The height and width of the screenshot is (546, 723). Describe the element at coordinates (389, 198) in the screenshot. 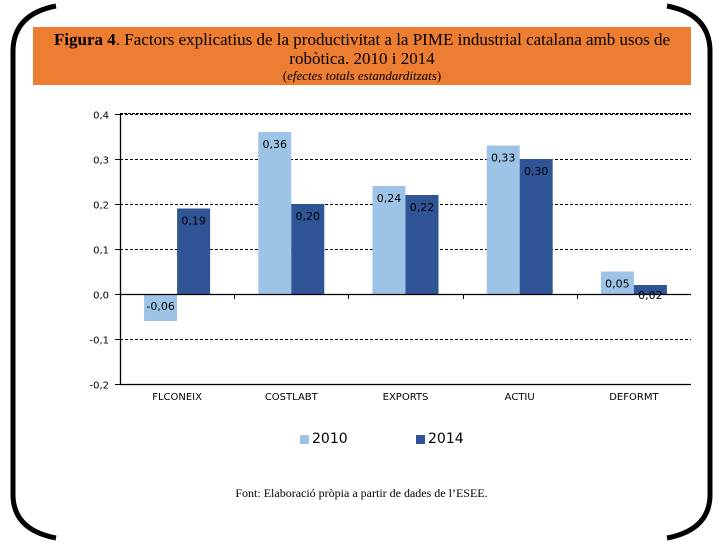

I see `data-label: 0,24` at that location.